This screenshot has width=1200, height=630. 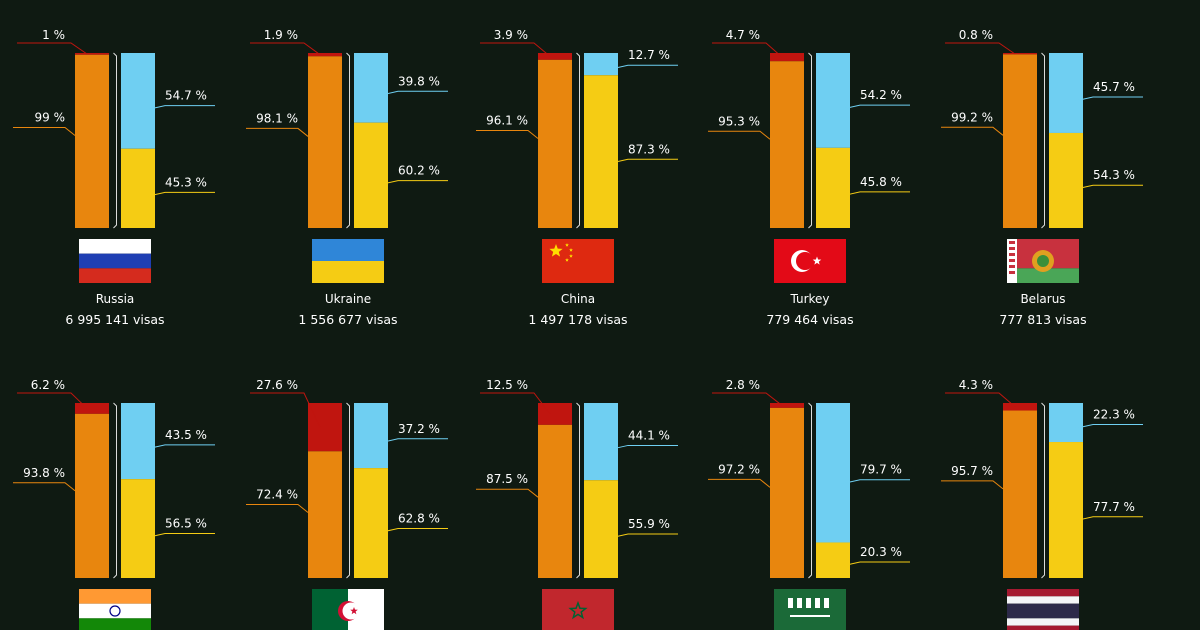 What do you see at coordinates (881, 552) in the screenshot?
I see `label-yellow-segment: 20.3 %` at bounding box center [881, 552].